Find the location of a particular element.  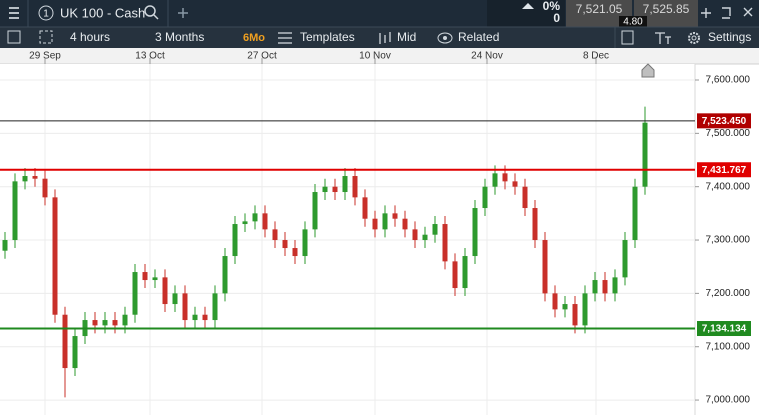

x-tick-label: 27 Oct is located at coordinates (262, 56).